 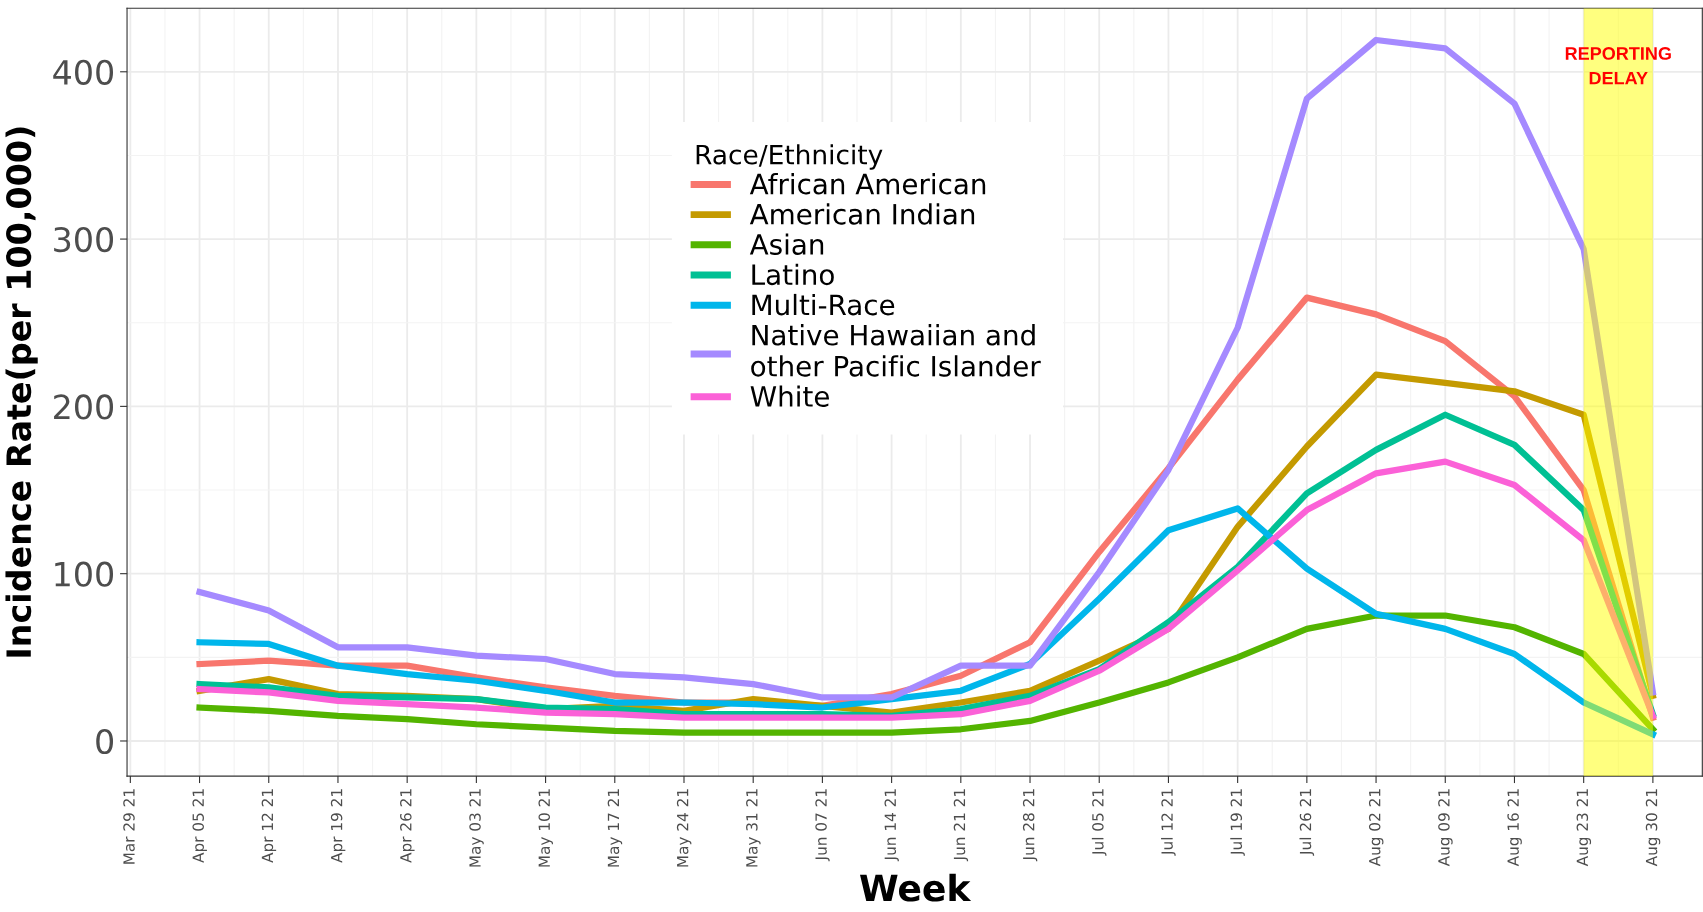 What do you see at coordinates (1030, 825) in the screenshot?
I see `x-tick-label: Jun 28 21` at bounding box center [1030, 825].